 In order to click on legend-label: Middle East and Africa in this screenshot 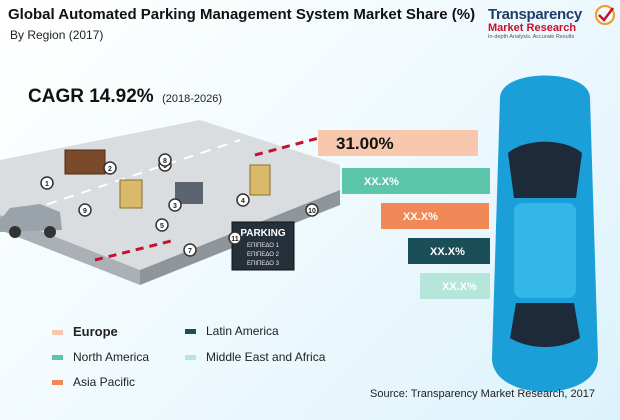, I will do `click(266, 357)`.